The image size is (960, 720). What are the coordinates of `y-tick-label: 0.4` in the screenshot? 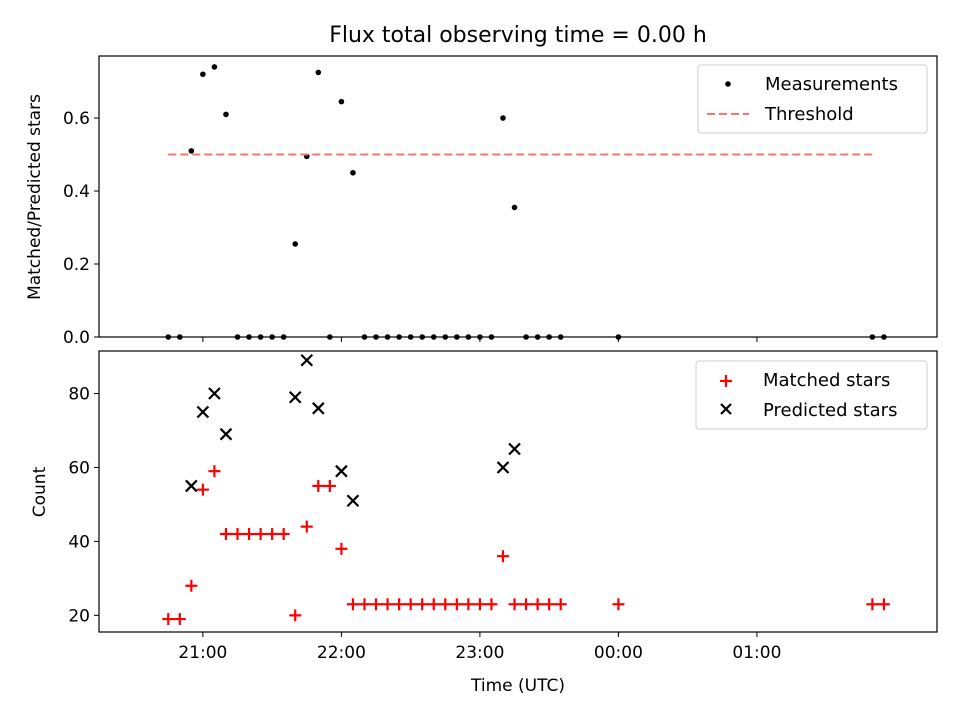 It's located at (76, 192).